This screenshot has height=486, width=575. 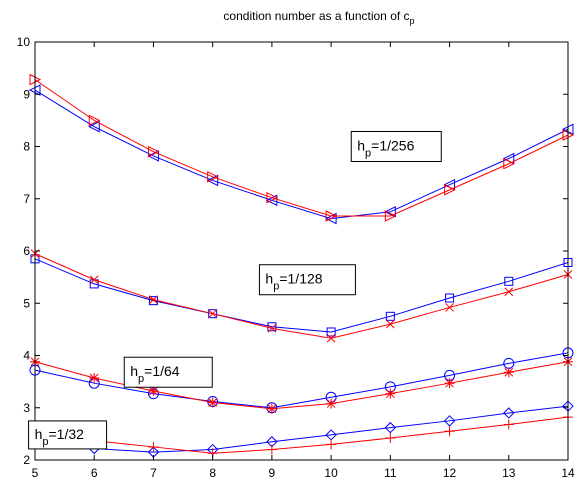 I want to click on annotation-label: hp=1/64, so click(x=168, y=372).